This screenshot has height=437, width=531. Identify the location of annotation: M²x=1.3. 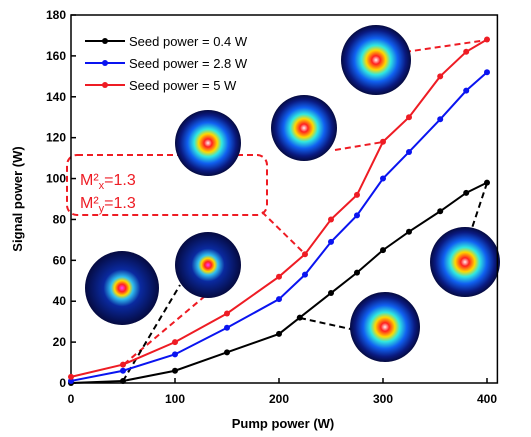
(108, 182).